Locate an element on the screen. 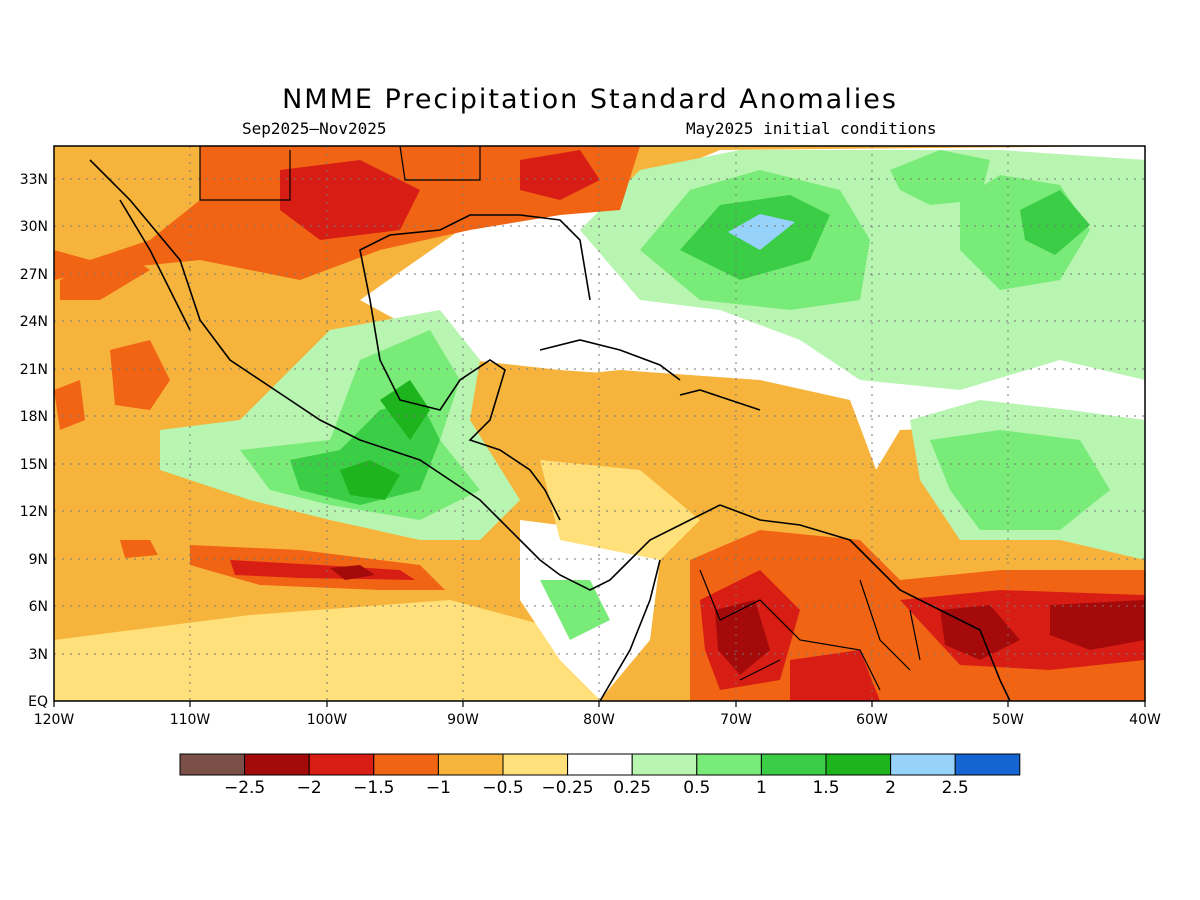  legend-label: −1.5 is located at coordinates (373, 788).